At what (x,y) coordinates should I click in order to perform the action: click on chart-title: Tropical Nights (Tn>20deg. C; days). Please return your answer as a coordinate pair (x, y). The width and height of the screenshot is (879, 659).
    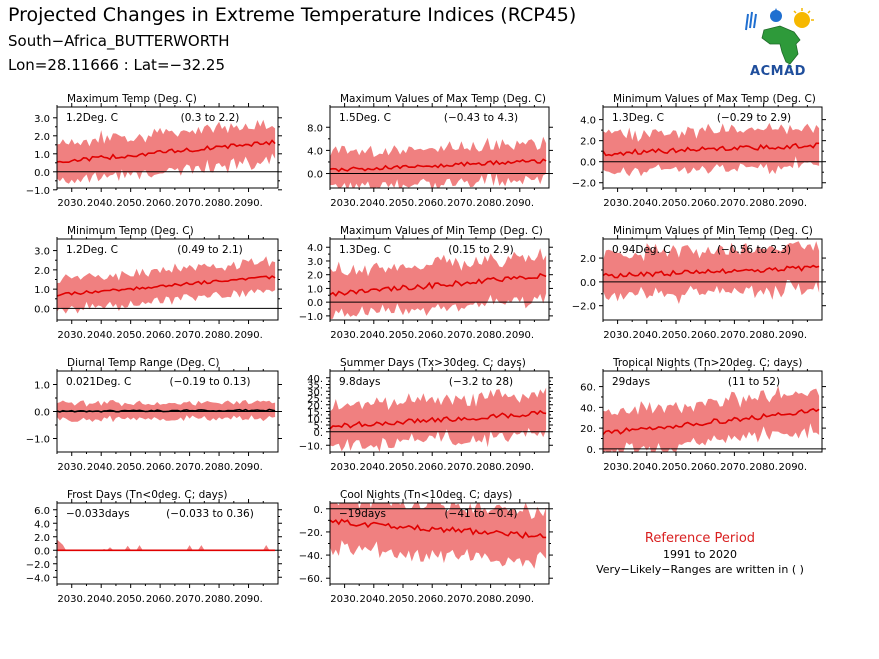
    Looking at the image, I should click on (707, 363).